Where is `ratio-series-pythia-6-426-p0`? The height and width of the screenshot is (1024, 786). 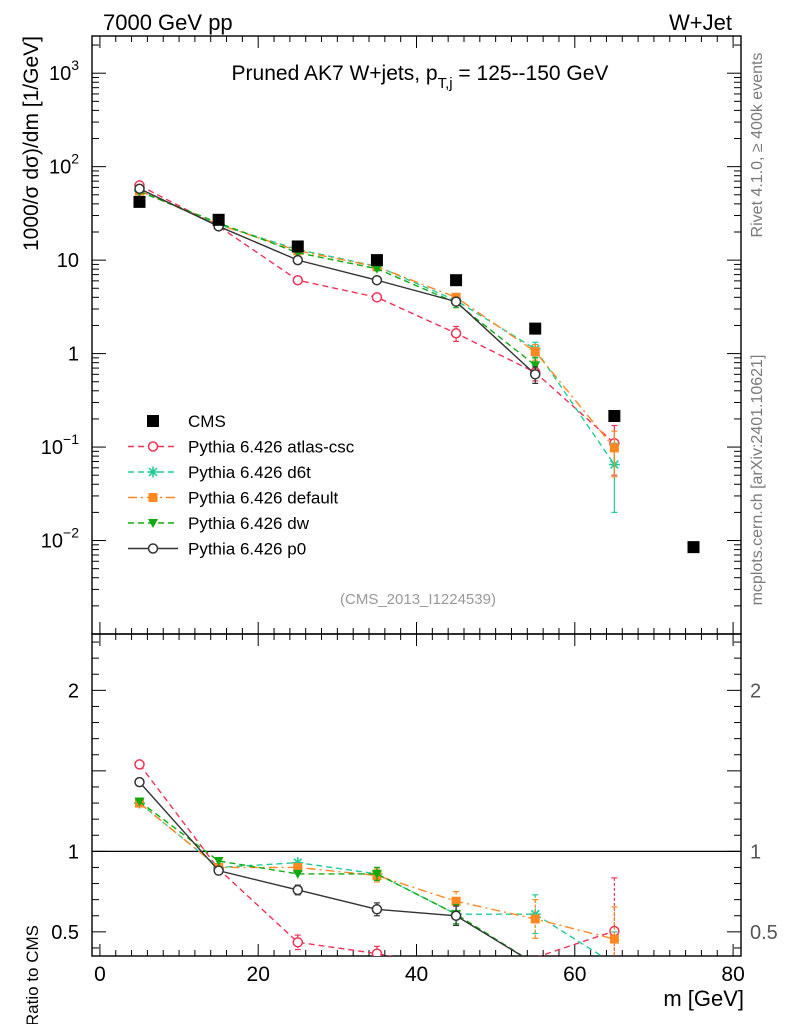 ratio-series-pythia-6-426-p0 is located at coordinates (329, 866).